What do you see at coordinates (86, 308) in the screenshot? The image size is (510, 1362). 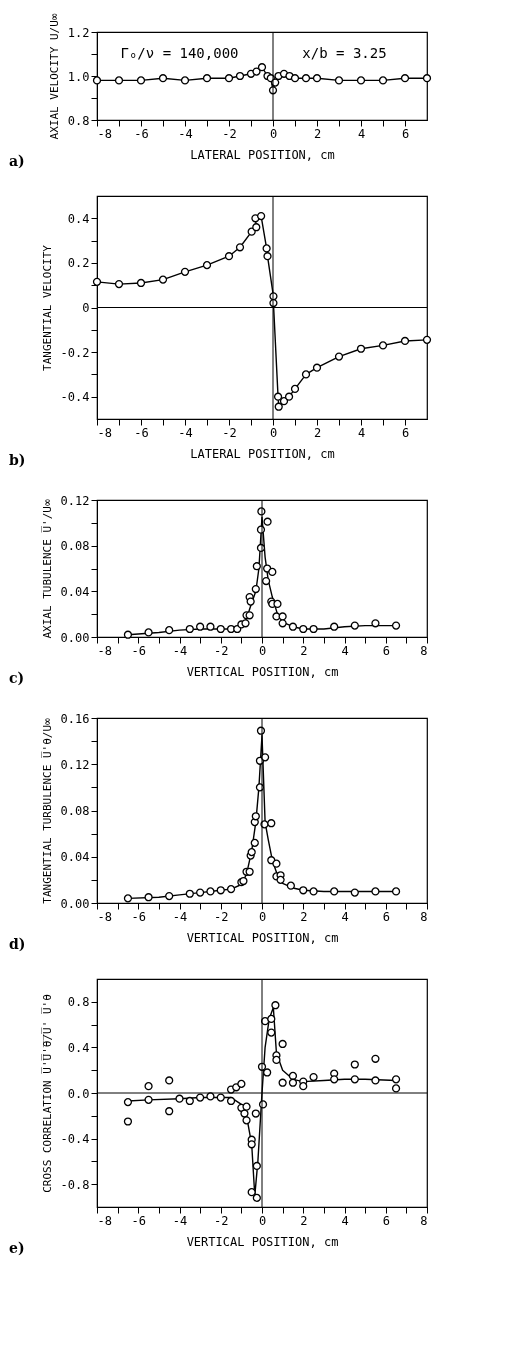 I see `y-tick-label: 0` at bounding box center [86, 308].